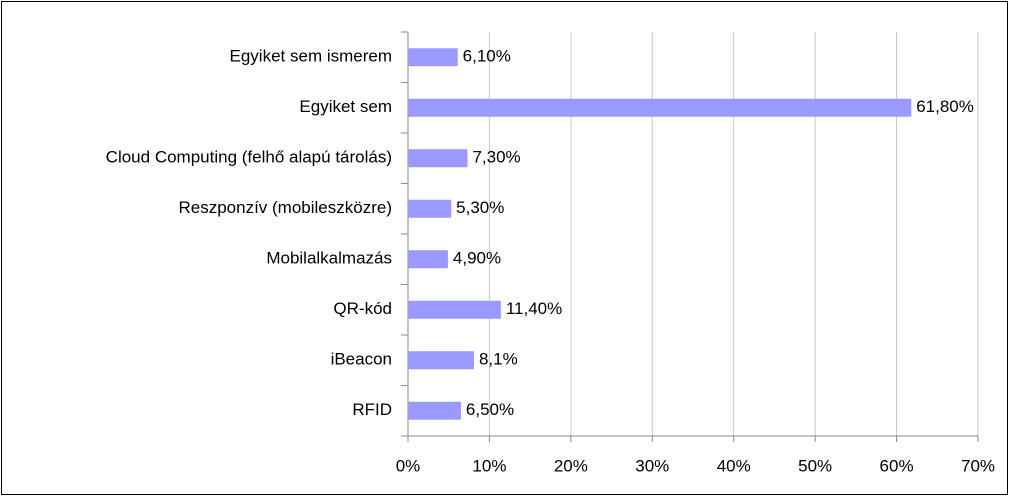 Image resolution: width=1010 pixels, height=497 pixels. What do you see at coordinates (945, 106) in the screenshot?
I see `data-label: 61,80%` at bounding box center [945, 106].